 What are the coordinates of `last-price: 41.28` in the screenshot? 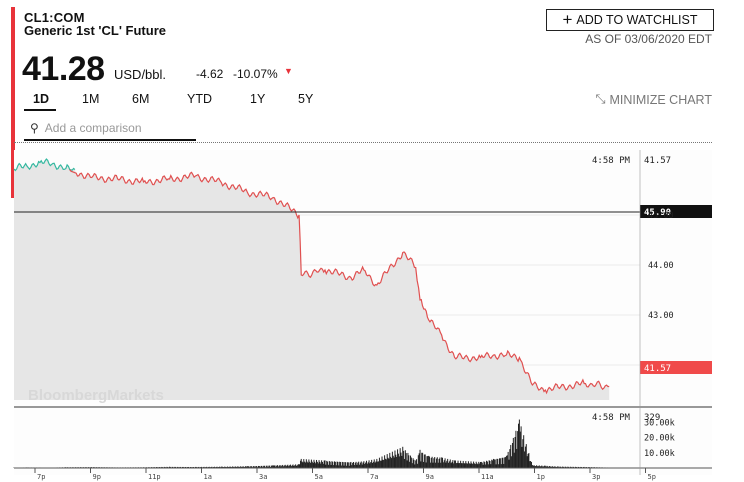 It's located at (63, 69).